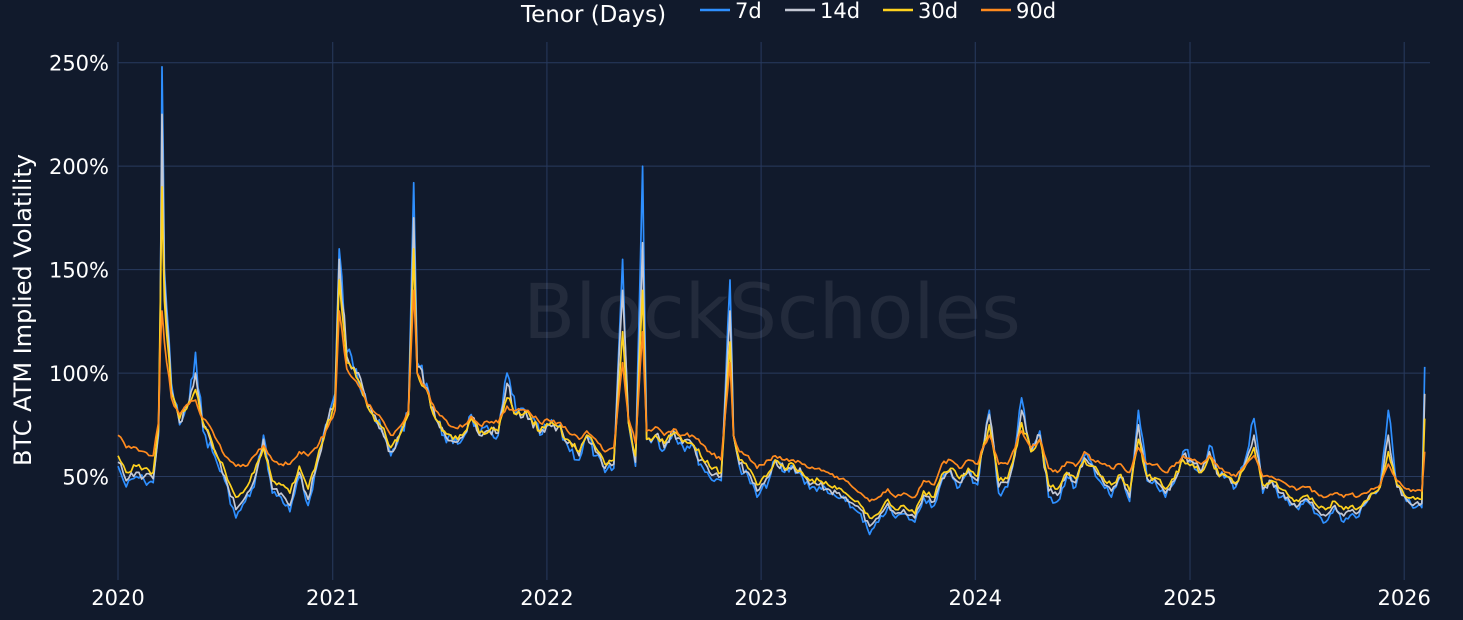 The height and width of the screenshot is (620, 1463). What do you see at coordinates (593, 15) in the screenshot?
I see `legend-title: Tenor (Days)` at bounding box center [593, 15].